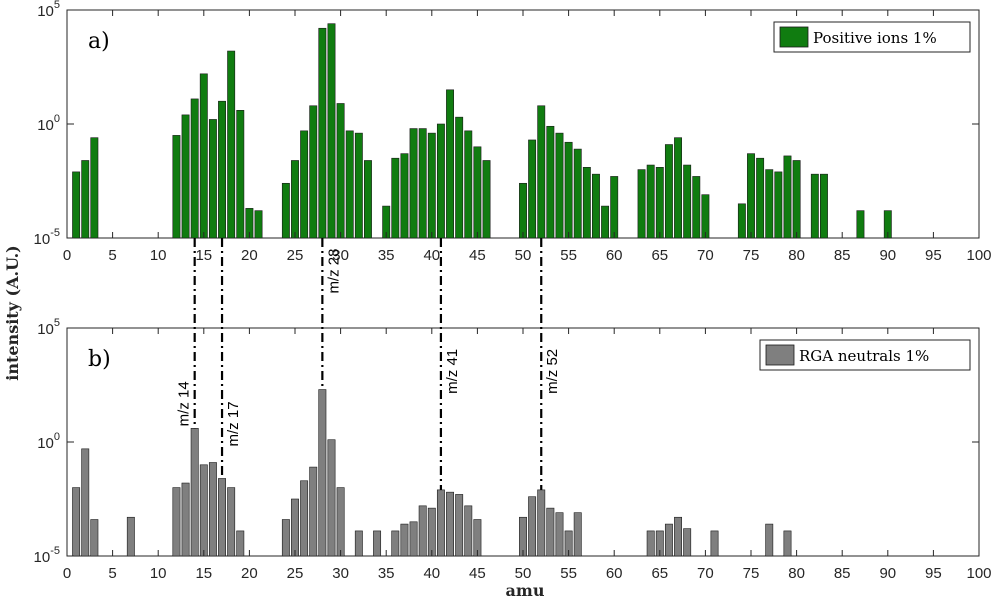 The width and height of the screenshot is (997, 602). Describe the element at coordinates (386, 255) in the screenshot. I see `x-tick-label: 35` at that location.